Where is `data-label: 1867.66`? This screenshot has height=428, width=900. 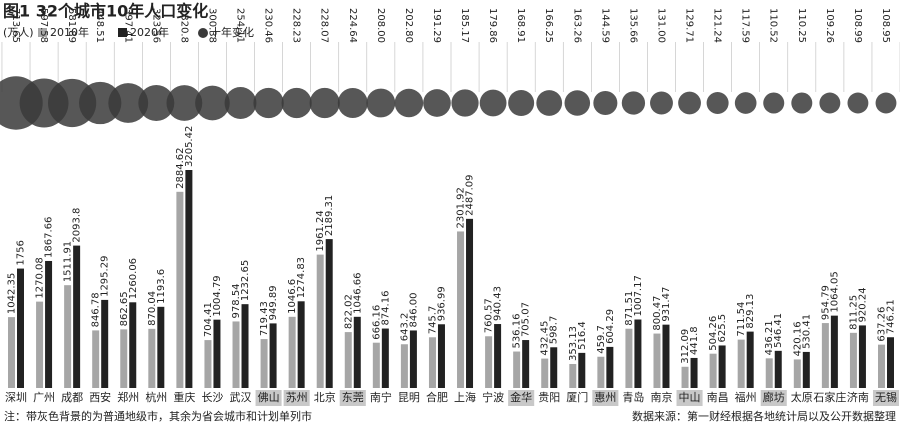
data-label: 1867.66 is located at coordinates (49, 237).